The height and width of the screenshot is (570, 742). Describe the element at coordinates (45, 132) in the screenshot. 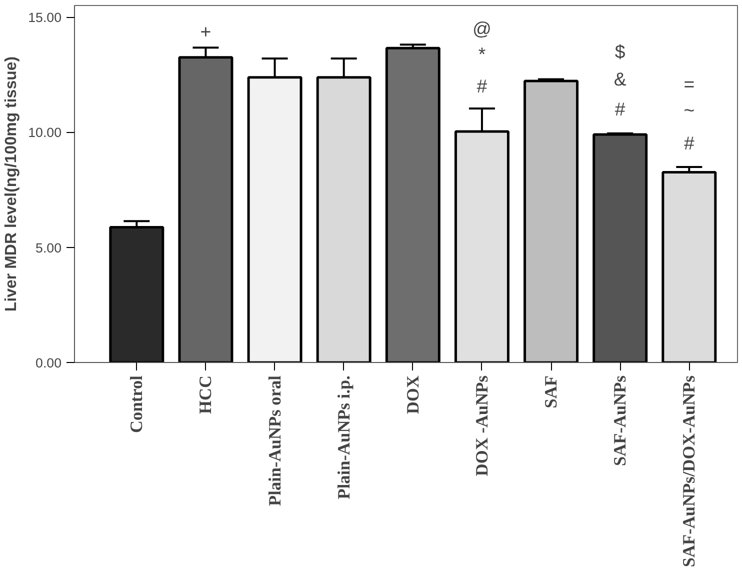

I see `y-tick-label: 10.00` at that location.